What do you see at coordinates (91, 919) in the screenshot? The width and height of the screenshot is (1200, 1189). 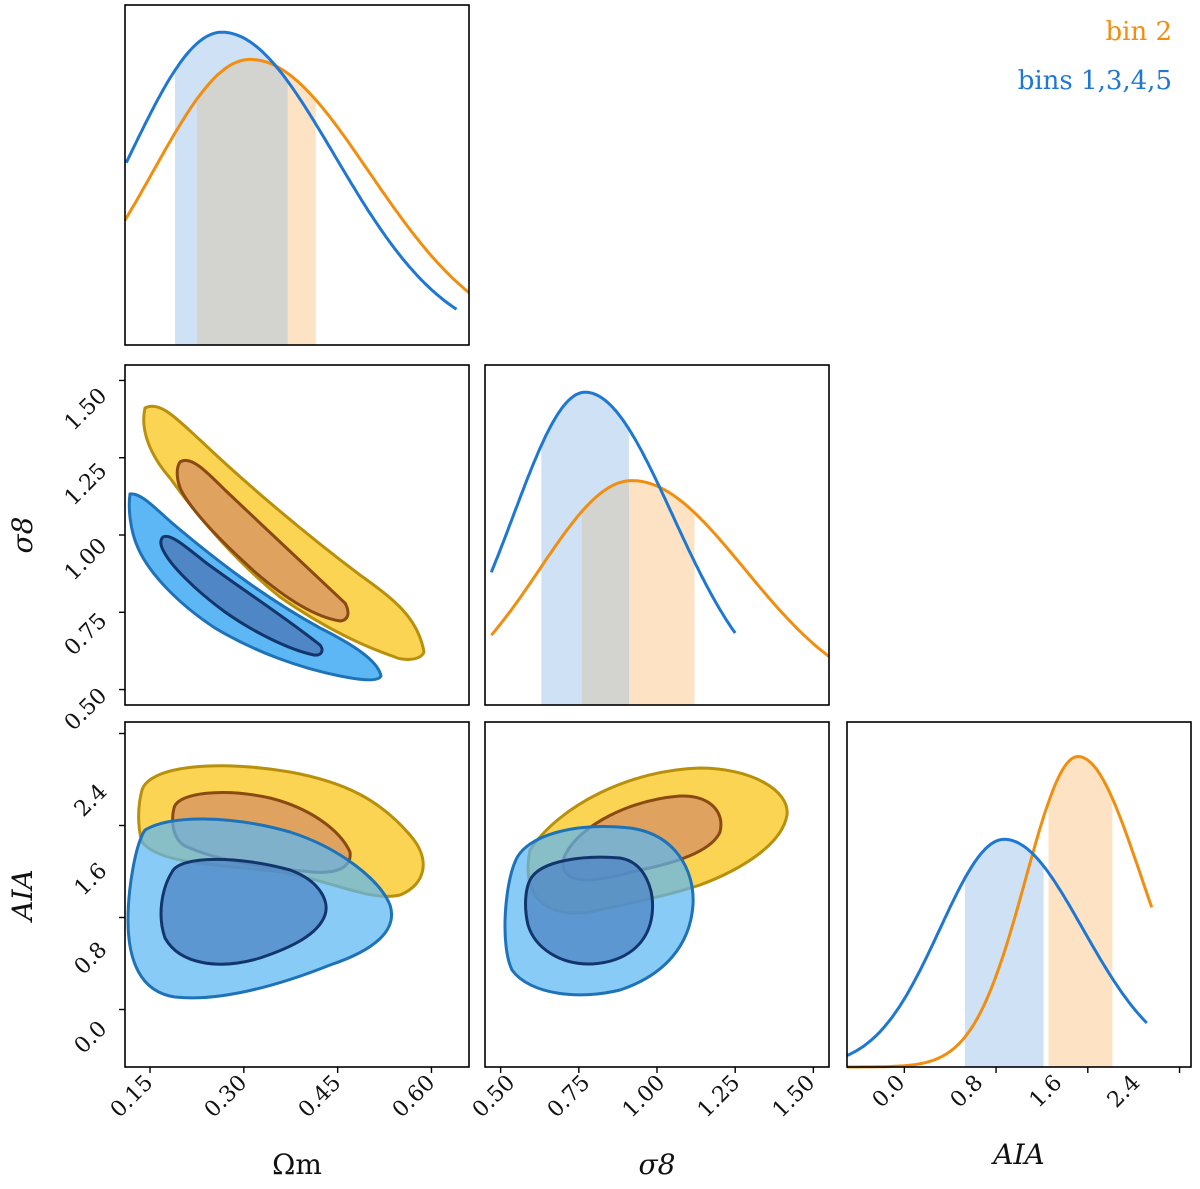 I see `a-ia-y-tick-labels: 0.0 0.8 1.6 2.4` at bounding box center [91, 919].